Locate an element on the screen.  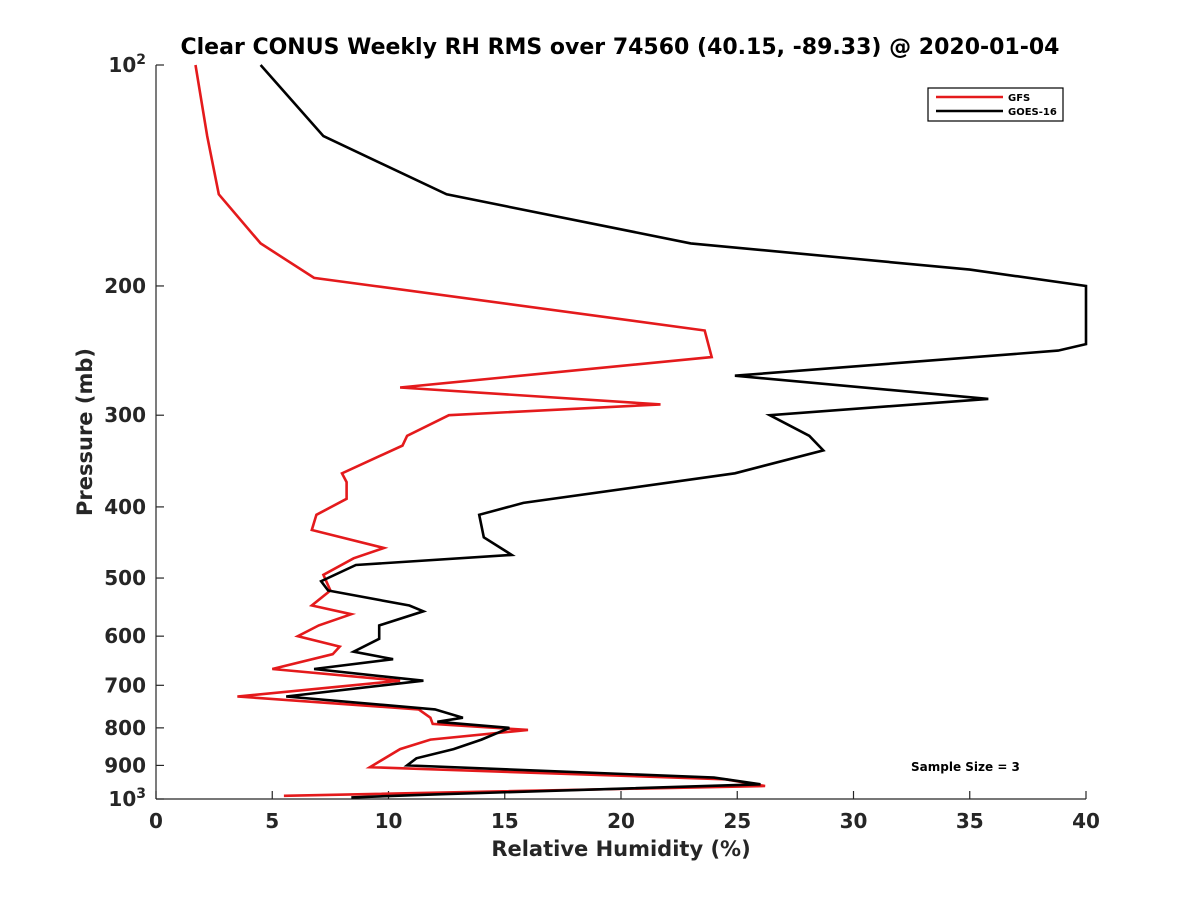
y-tick-label: 200 is located at coordinates (125, 286).